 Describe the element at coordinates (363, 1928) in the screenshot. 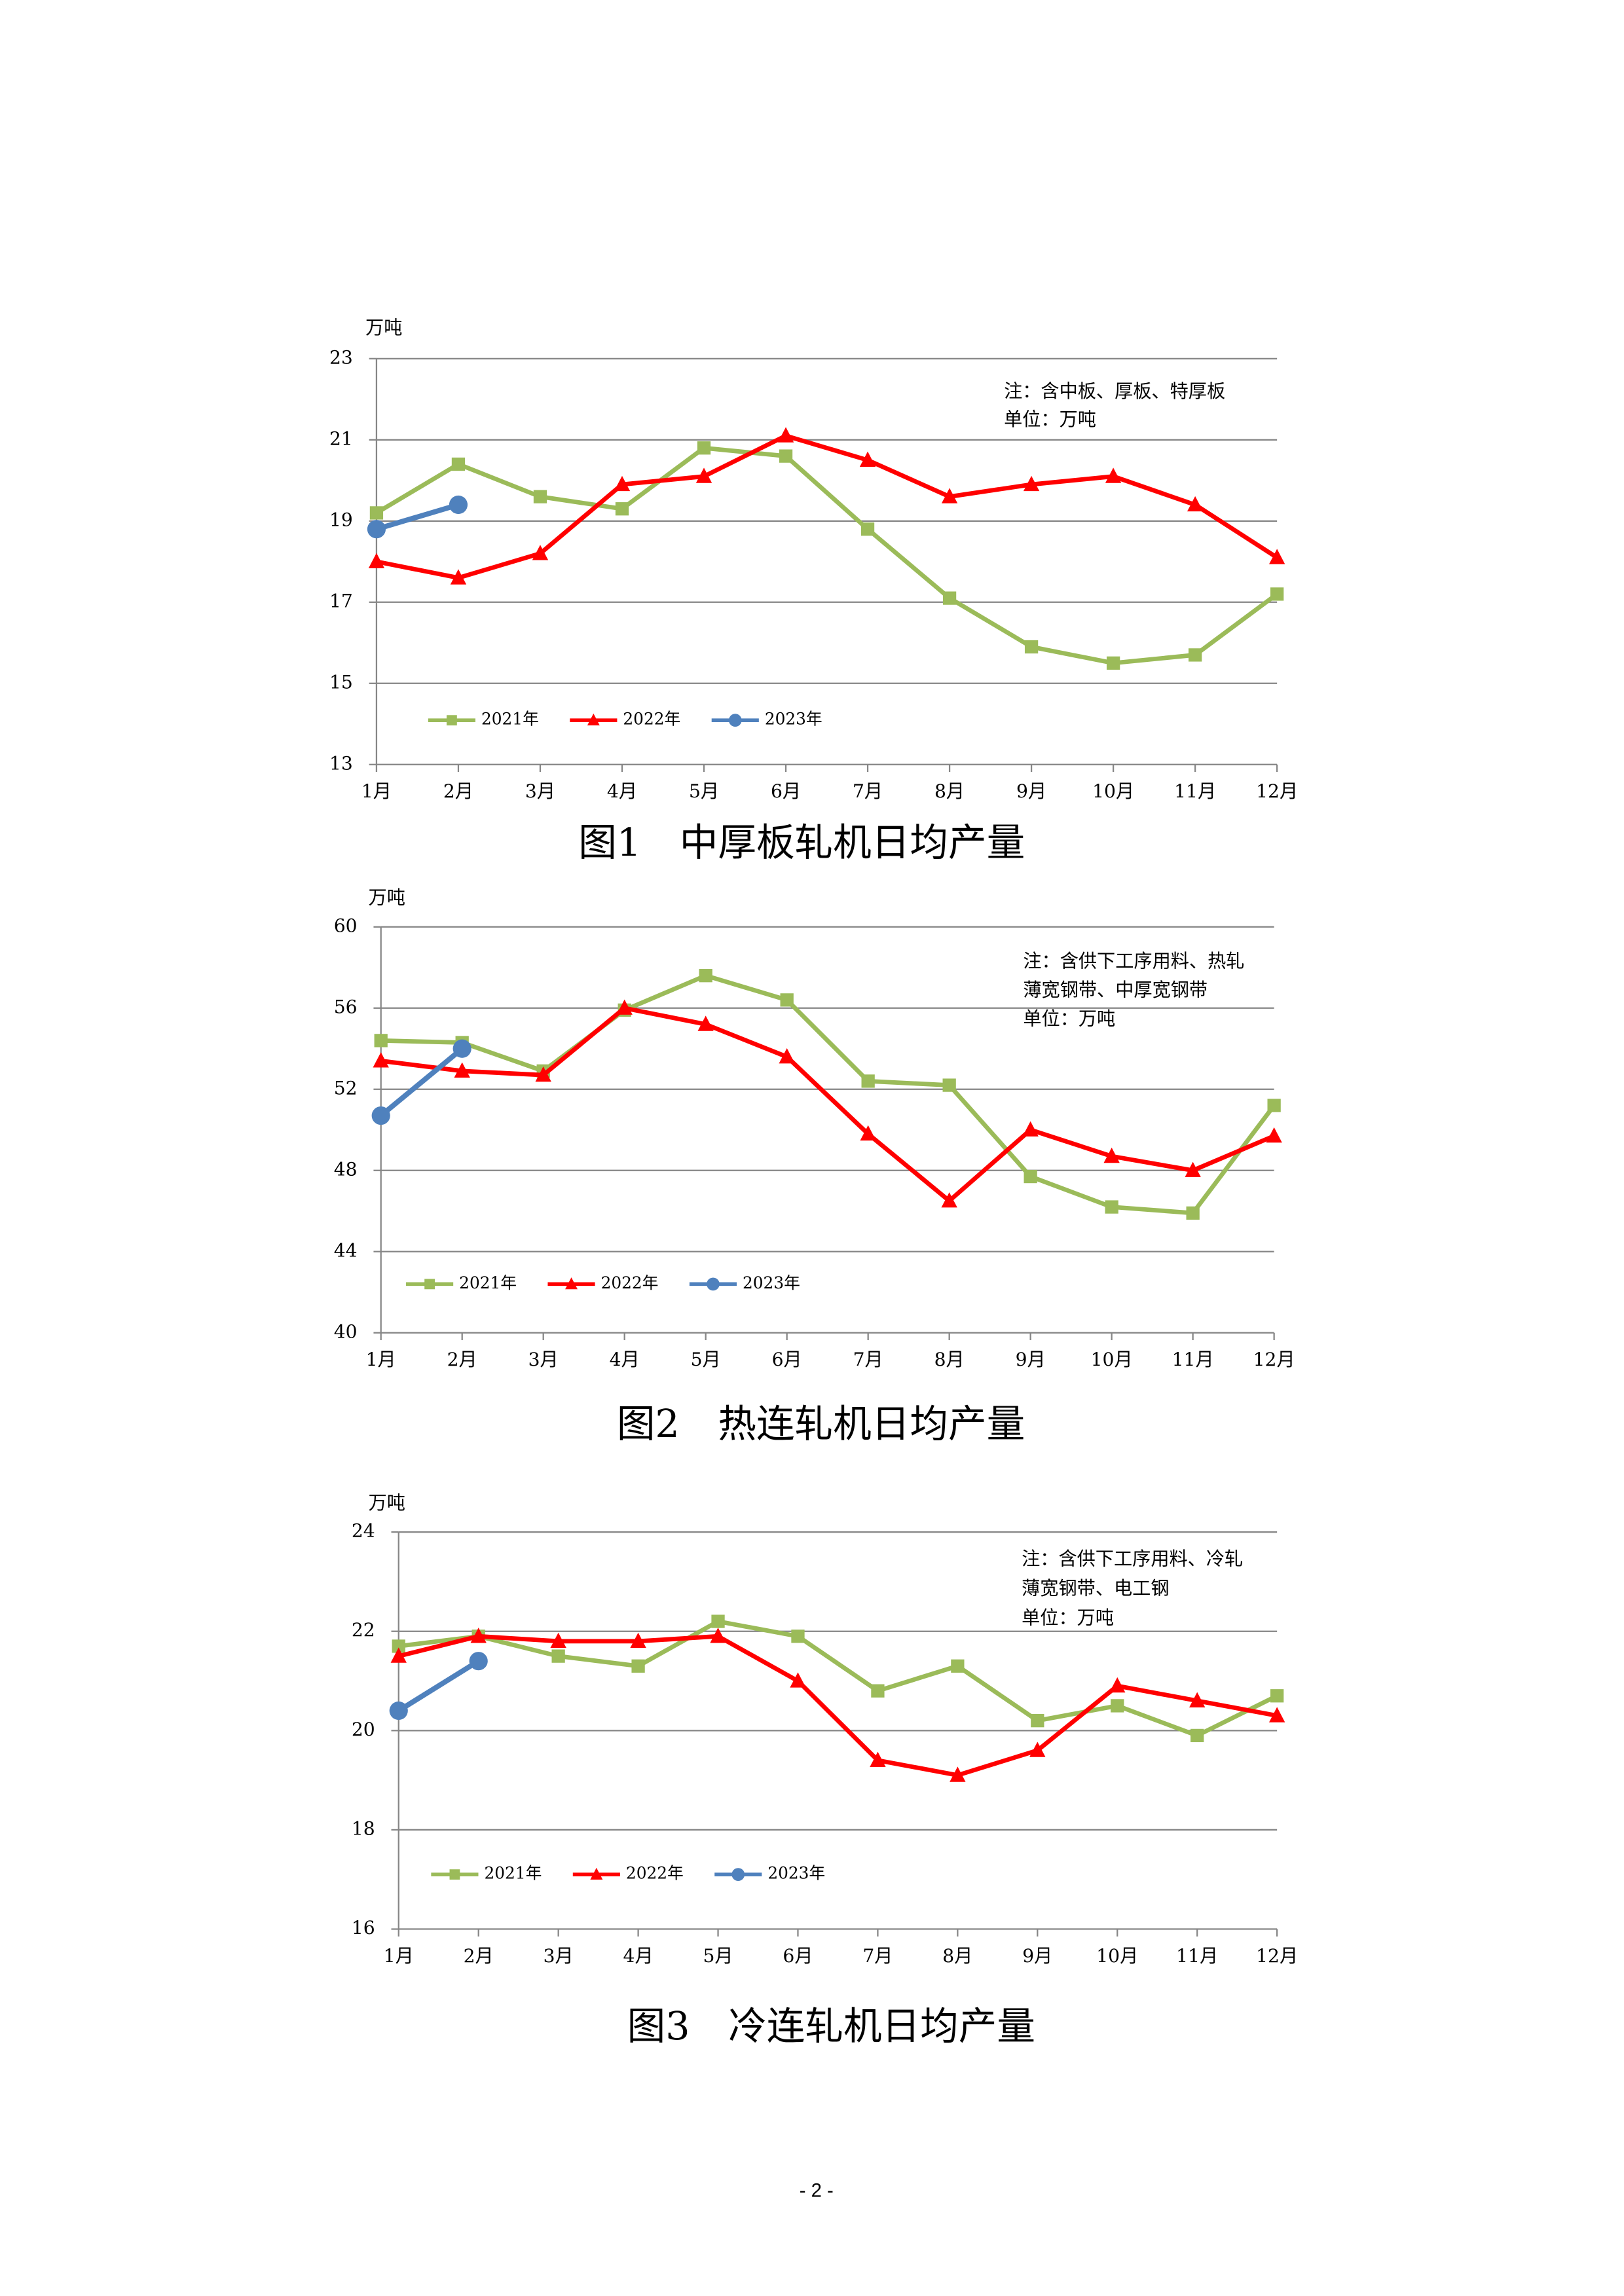

I see `y-tick-label: 16` at that location.